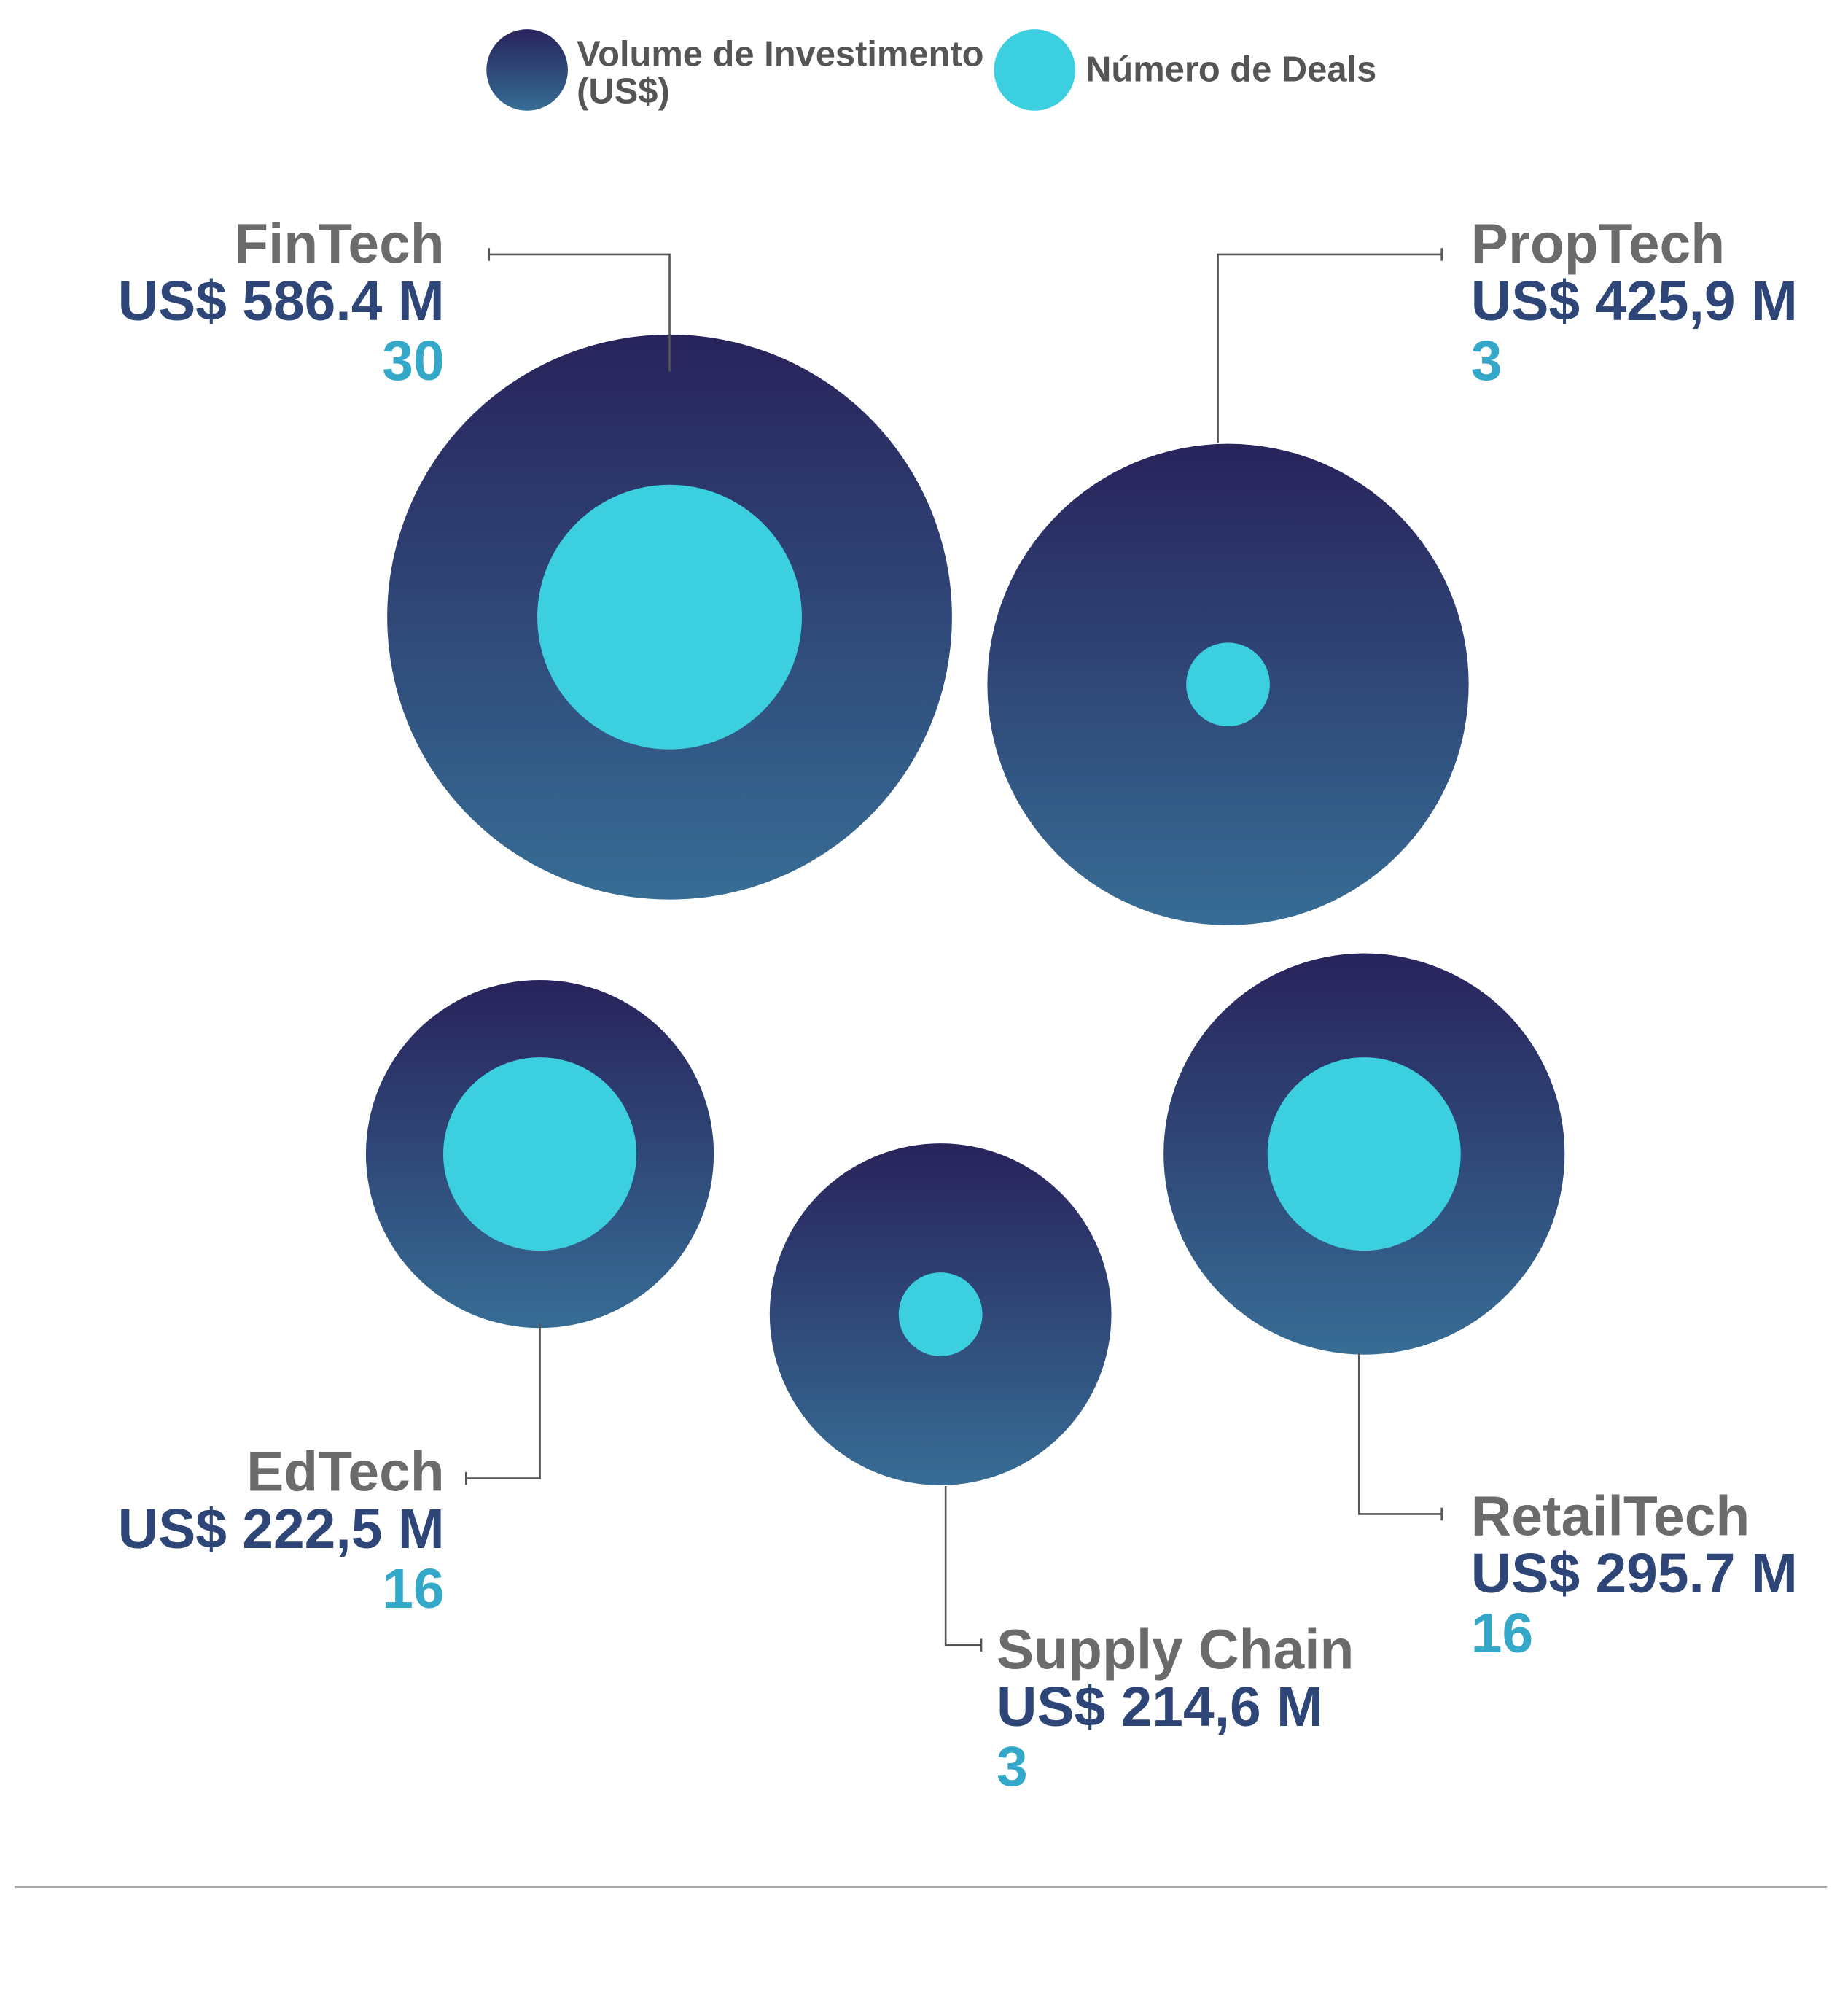 The height and width of the screenshot is (1995, 1848). What do you see at coordinates (339, 245) in the screenshot?
I see `category-label: FinTech` at bounding box center [339, 245].